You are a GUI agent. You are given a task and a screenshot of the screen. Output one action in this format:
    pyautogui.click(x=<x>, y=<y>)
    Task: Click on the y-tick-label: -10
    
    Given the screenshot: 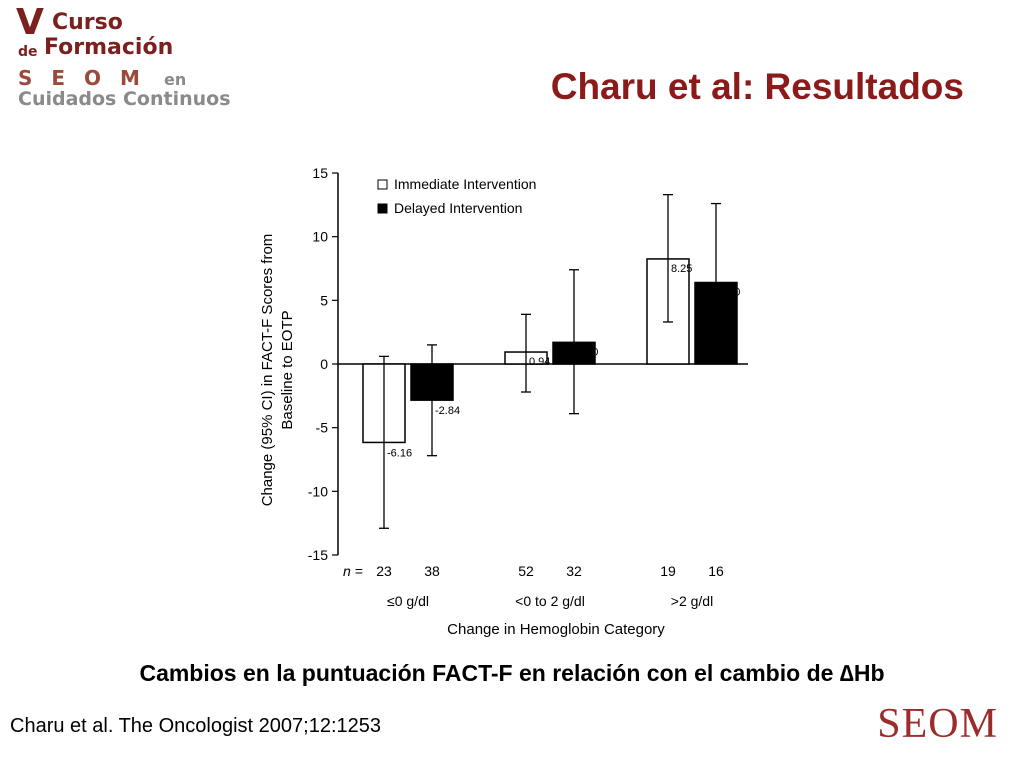 What is the action you would take?
    pyautogui.click(x=318, y=491)
    